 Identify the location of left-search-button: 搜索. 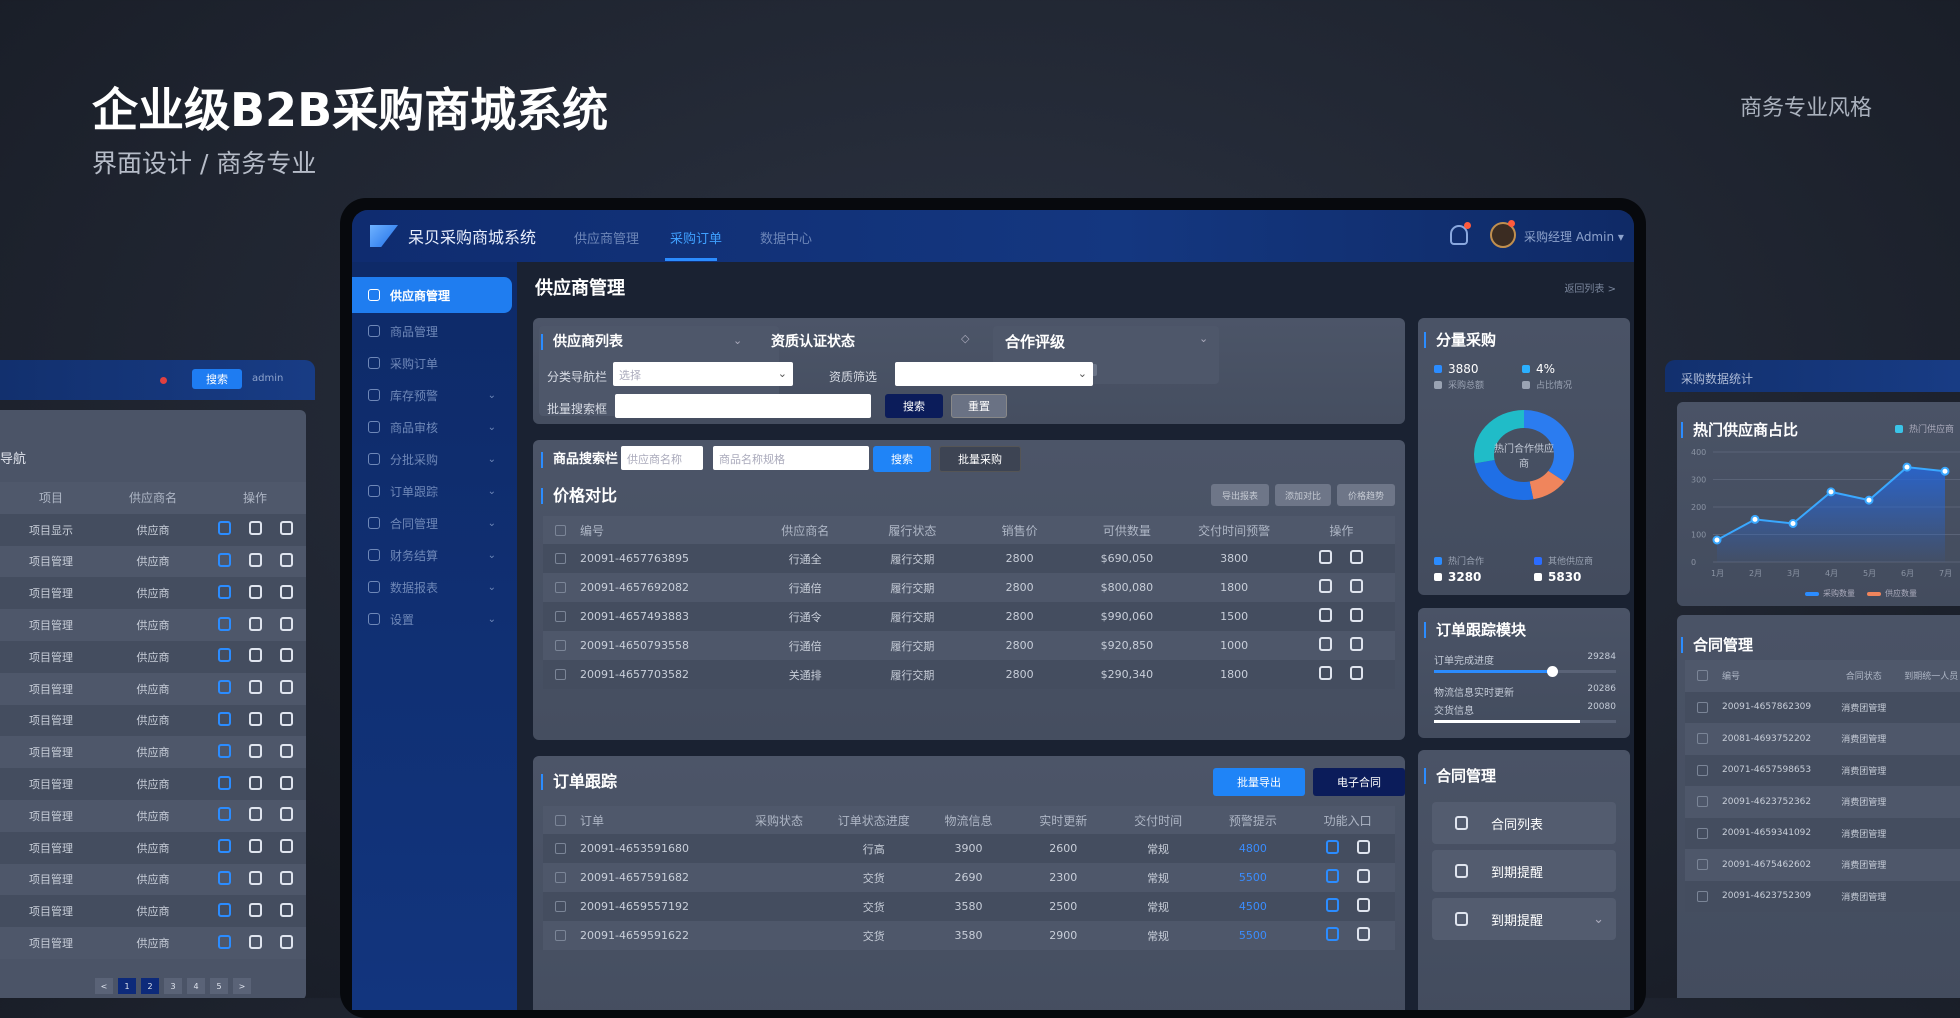
(217, 379).